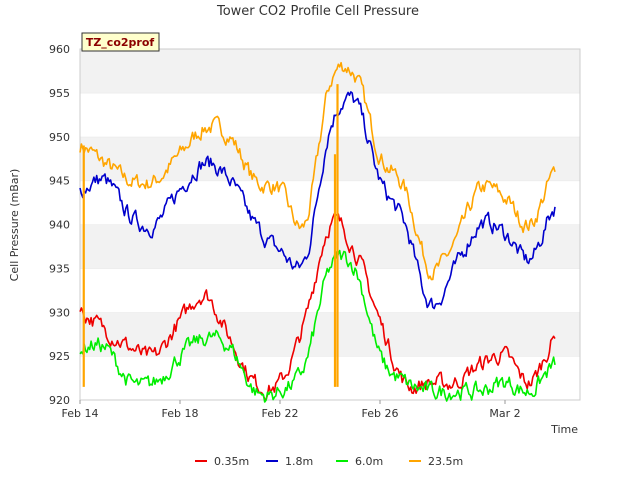  I want to click on legend: 0.35m 1.8m 6.0m 23.5m, so click(329, 461).